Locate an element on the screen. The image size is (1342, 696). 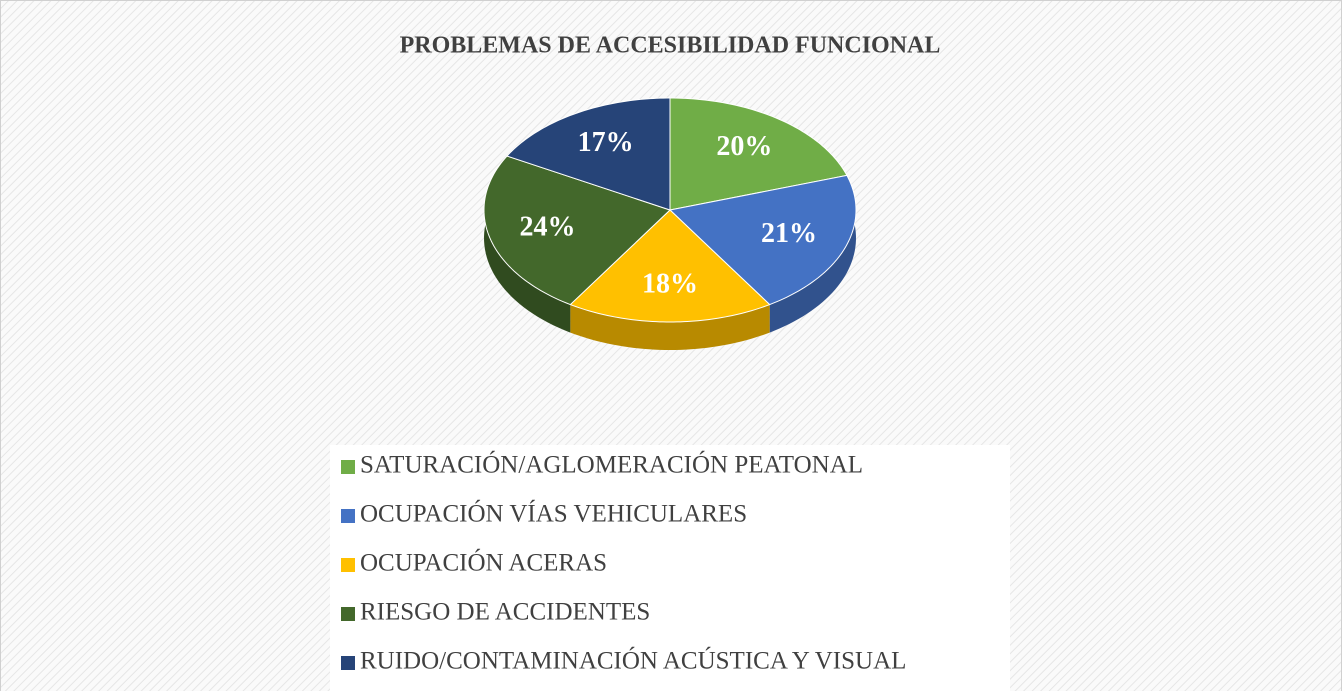
legend-label: OCUPACIÓN ACERAS is located at coordinates (483, 563).